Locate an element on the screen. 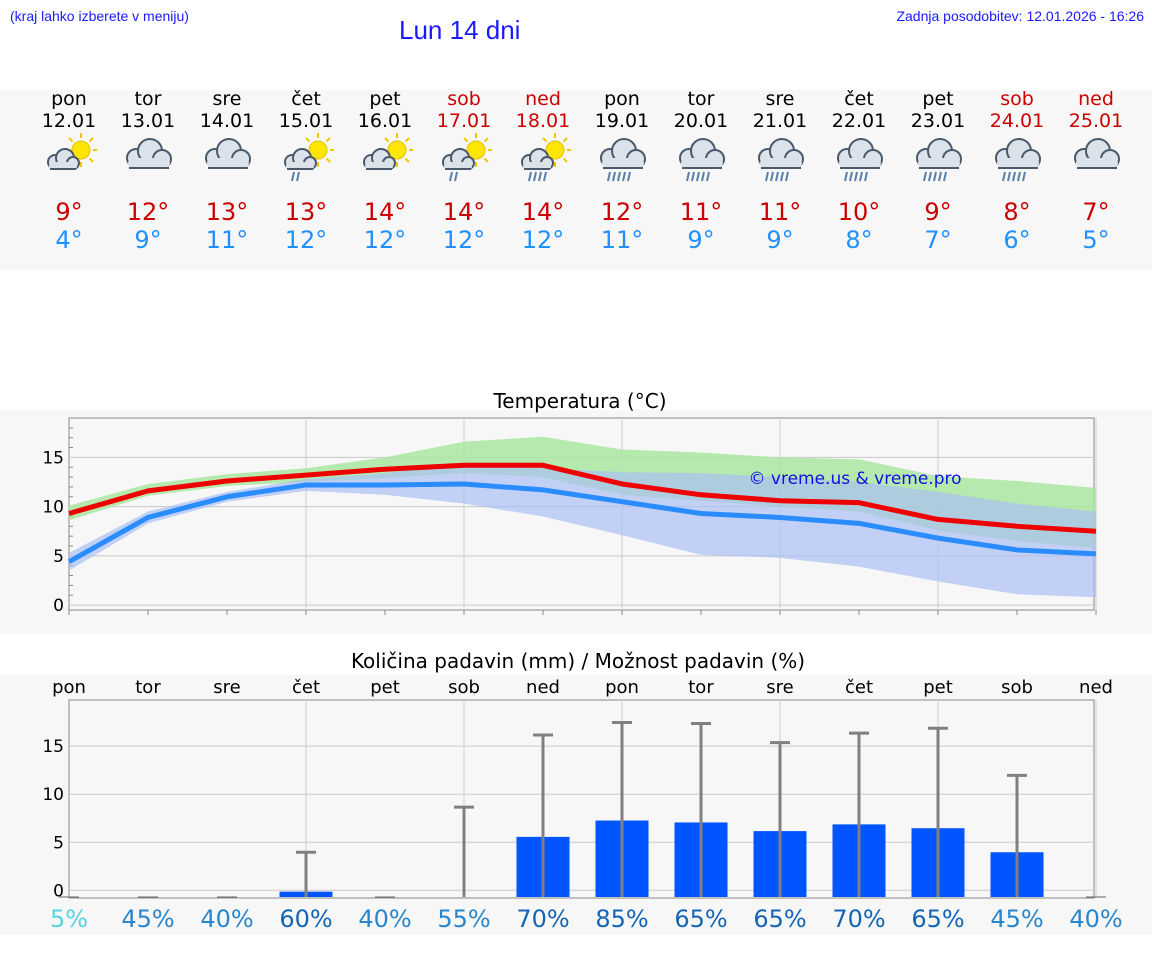 This screenshot has width=1152, height=975. max-temp-band is located at coordinates (582, 492).